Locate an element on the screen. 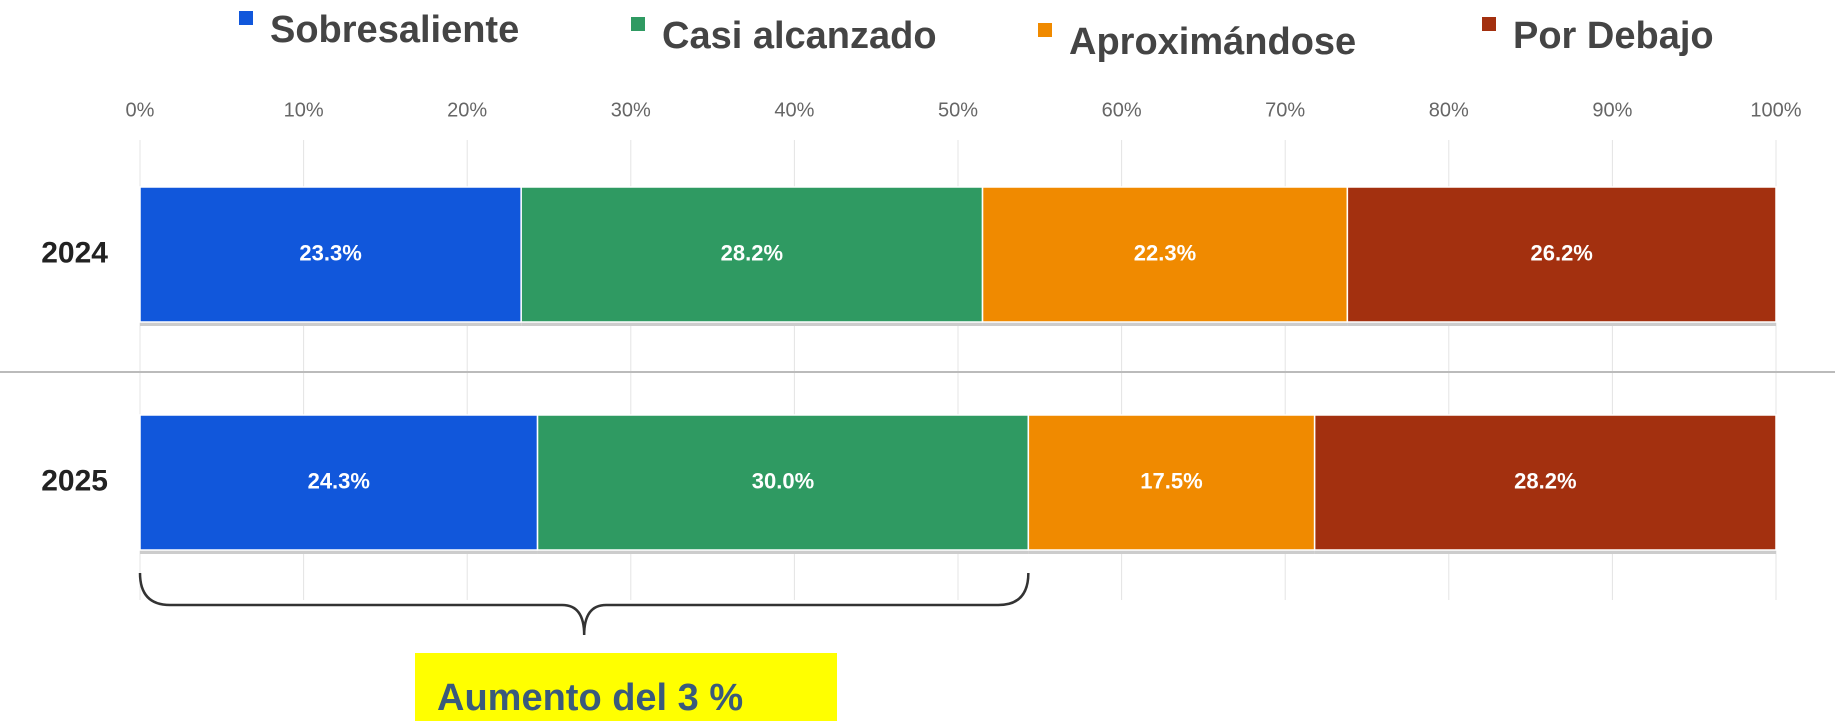 The image size is (1835, 721). x-tick-label: 50% is located at coordinates (958, 110).